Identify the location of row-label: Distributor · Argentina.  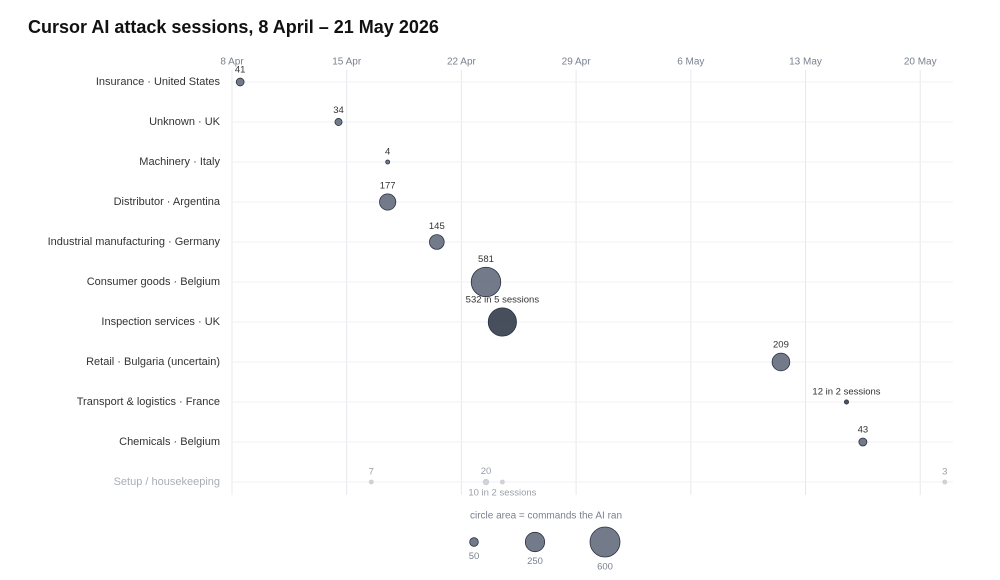
(167, 202).